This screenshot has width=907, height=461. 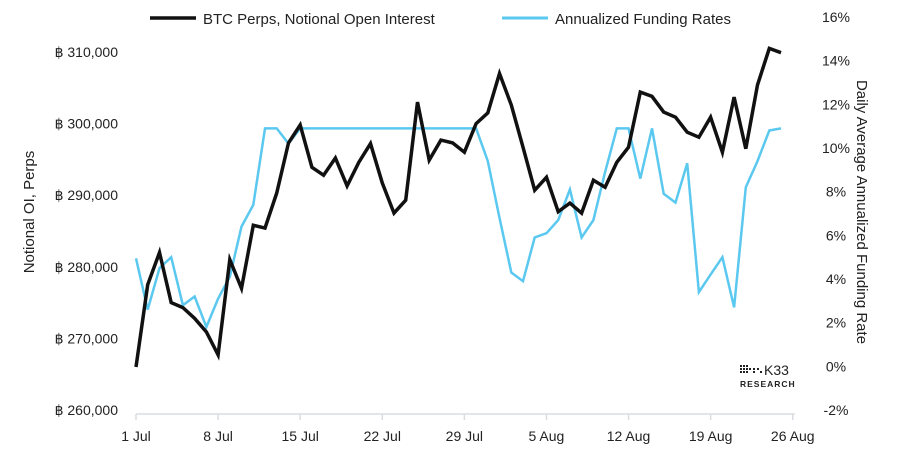 I want to click on x-tick-label: 19 Aug, so click(x=711, y=436).